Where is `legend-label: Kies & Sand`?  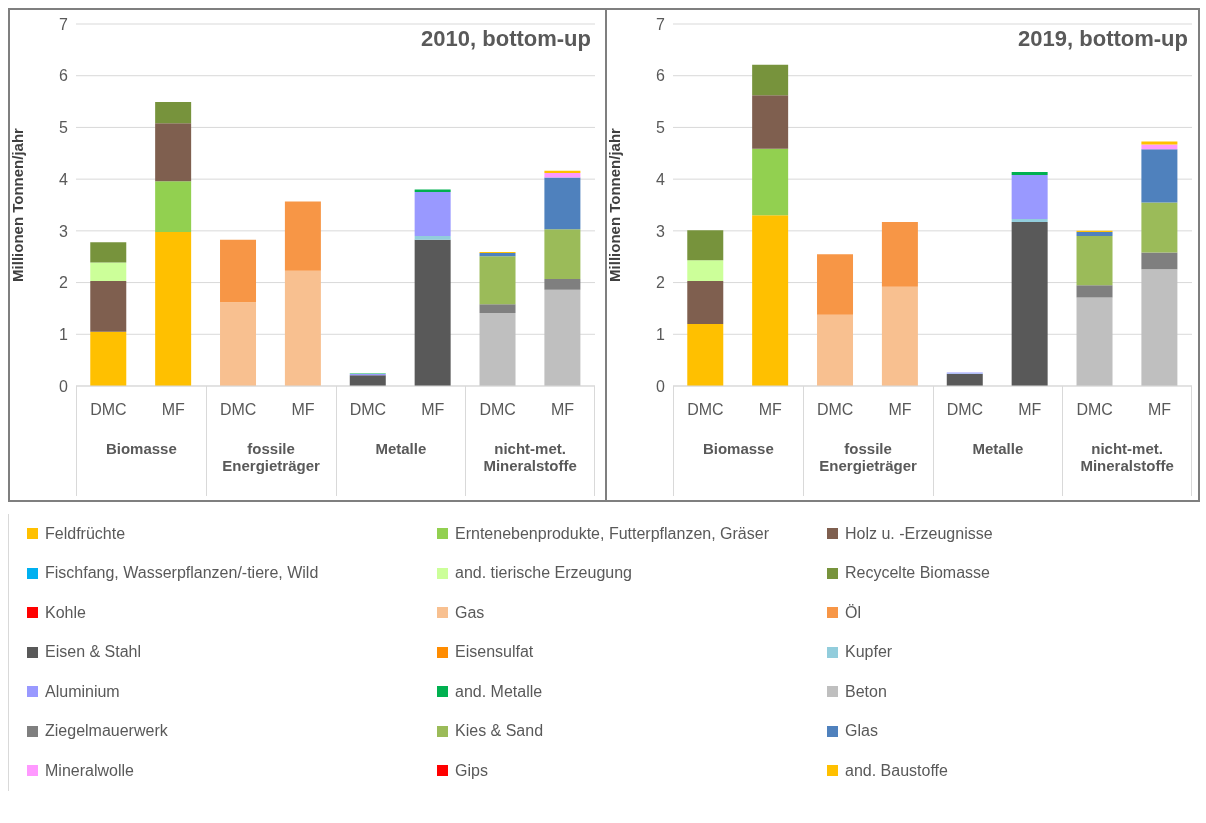
legend-label: Kies & Sand is located at coordinates (499, 731).